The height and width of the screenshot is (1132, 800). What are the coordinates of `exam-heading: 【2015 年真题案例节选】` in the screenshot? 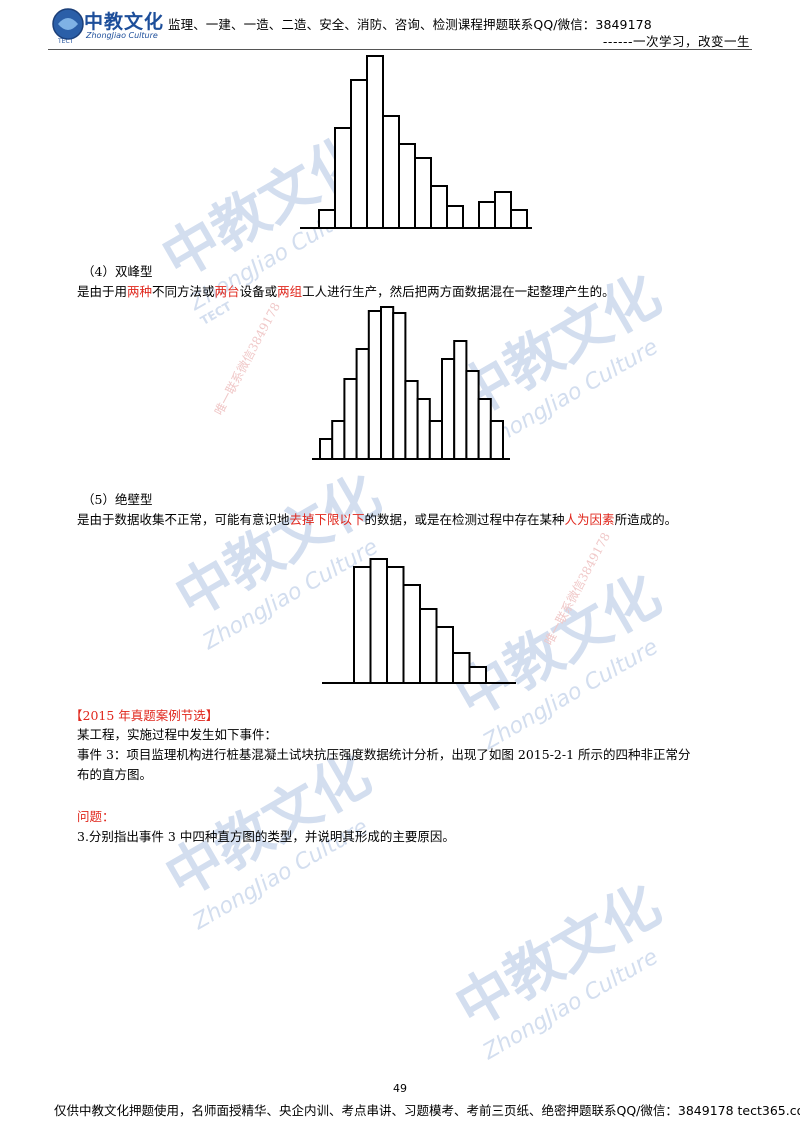 It's located at (144, 715).